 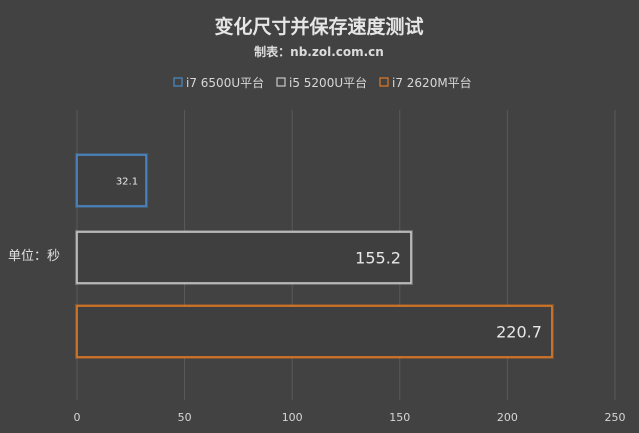 I want to click on x-tick-label: 50, so click(x=185, y=417).